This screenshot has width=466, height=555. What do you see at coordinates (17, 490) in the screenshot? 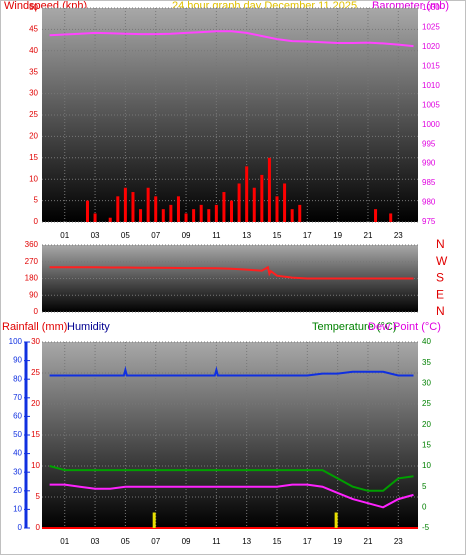
I see `y3-tick-label: 20` at bounding box center [17, 490].